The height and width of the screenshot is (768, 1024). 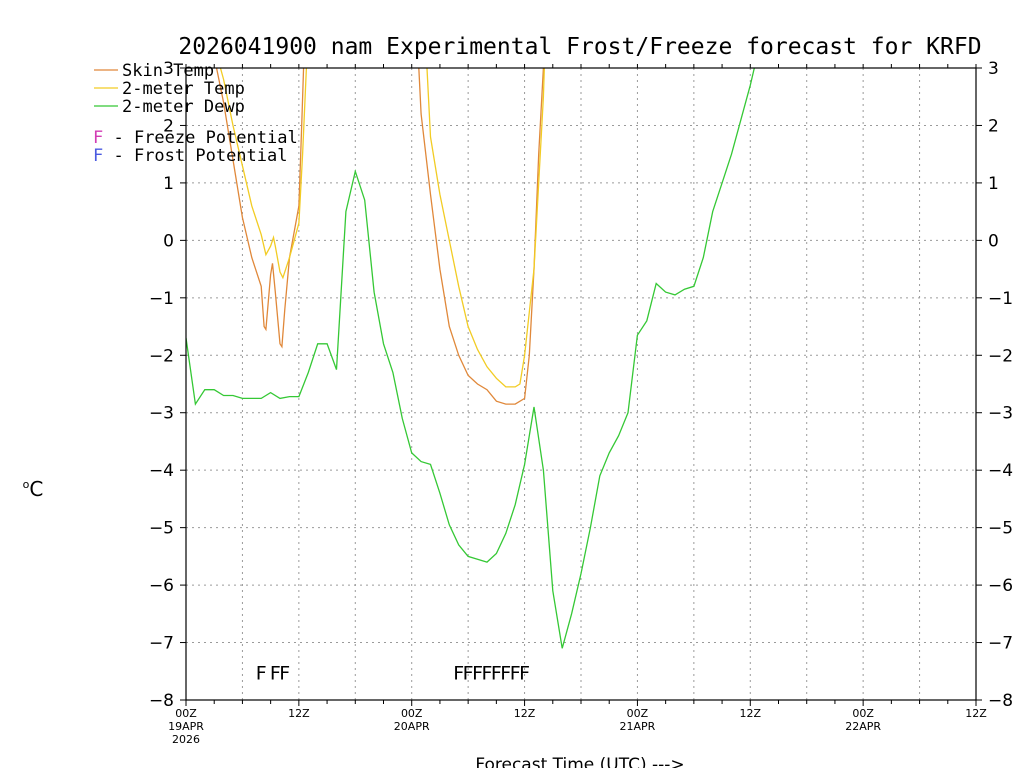 What do you see at coordinates (186, 726) in the screenshot?
I see `x-tick-date: 19APR` at bounding box center [186, 726].